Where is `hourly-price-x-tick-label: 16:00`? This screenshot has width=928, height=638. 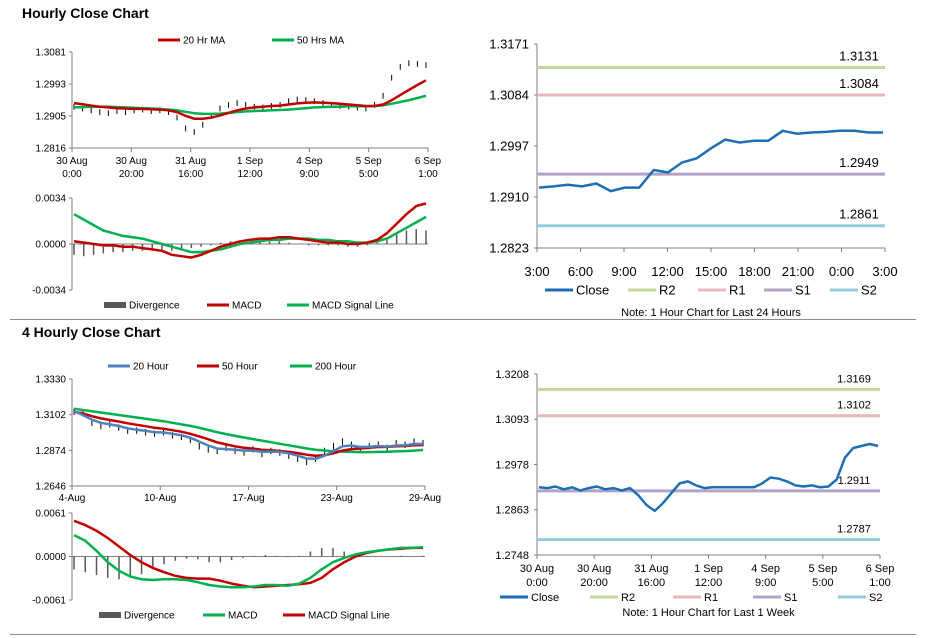 hourly-price-x-tick-label: 16:00 is located at coordinates (190, 174).